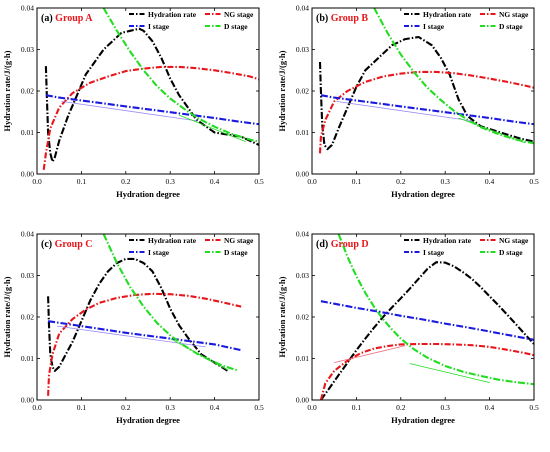 The width and height of the screenshot is (550, 452). Describe the element at coordinates (322, 244) in the screenshot. I see `panel-label: (d)` at that location.